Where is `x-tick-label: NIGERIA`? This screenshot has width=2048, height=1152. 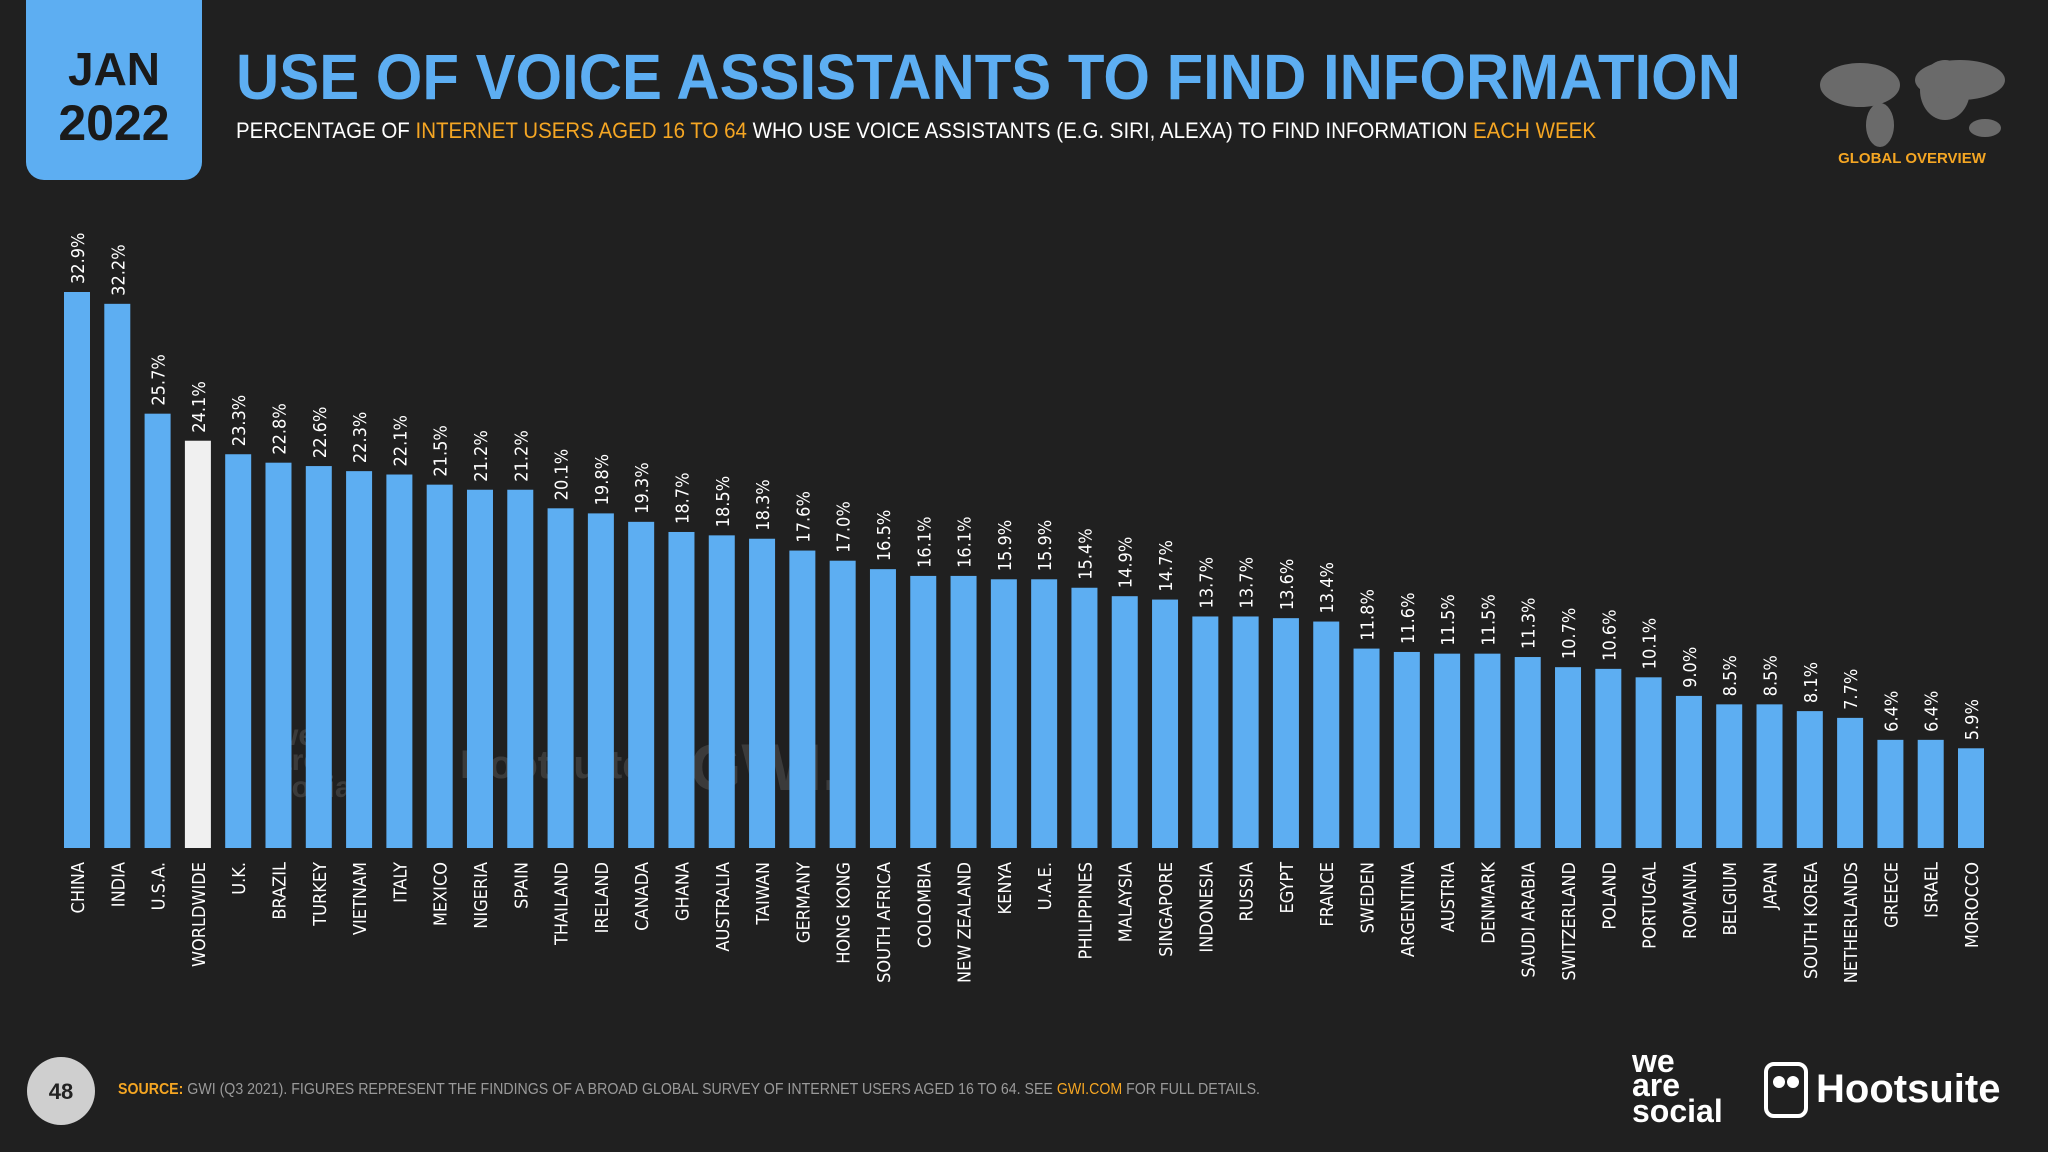 x-tick-label: NIGERIA is located at coordinates (481, 895).